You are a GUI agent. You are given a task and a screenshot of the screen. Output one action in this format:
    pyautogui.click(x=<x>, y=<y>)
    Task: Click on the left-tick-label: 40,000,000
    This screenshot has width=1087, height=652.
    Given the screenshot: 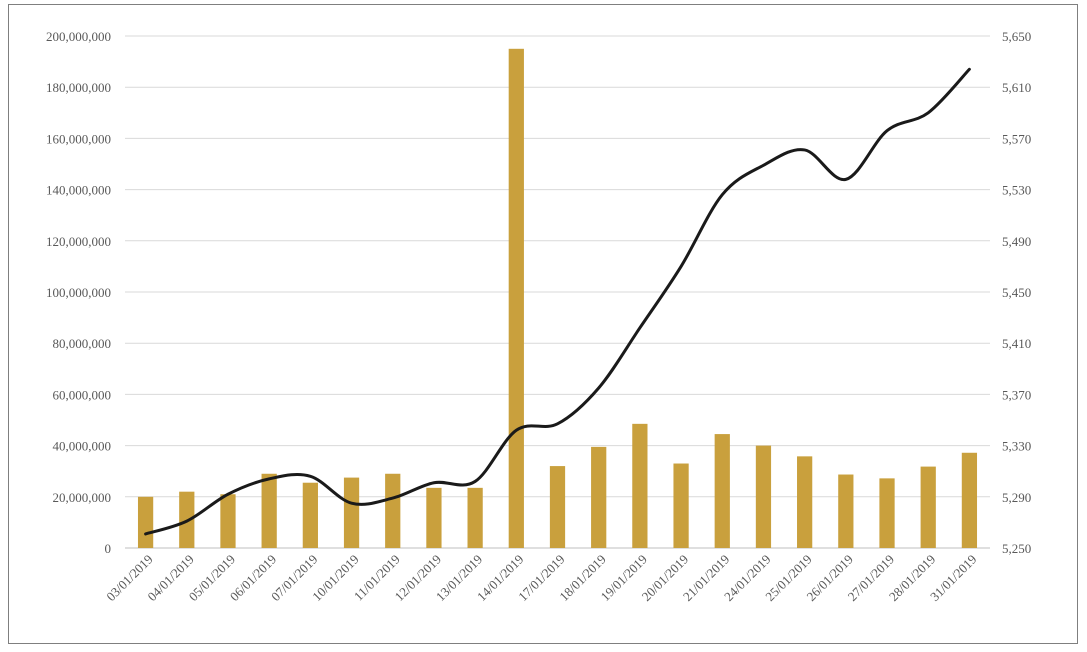 What is the action you would take?
    pyautogui.click(x=82, y=446)
    